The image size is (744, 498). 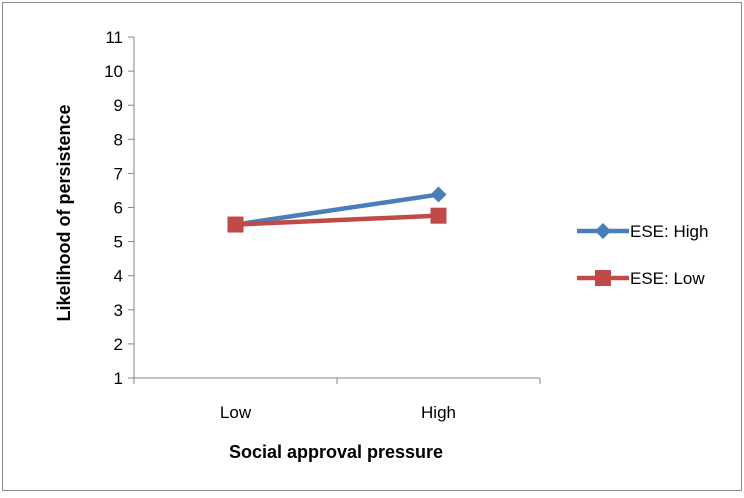 What do you see at coordinates (642, 255) in the screenshot?
I see `legend: ESE: High ESE: Low` at bounding box center [642, 255].